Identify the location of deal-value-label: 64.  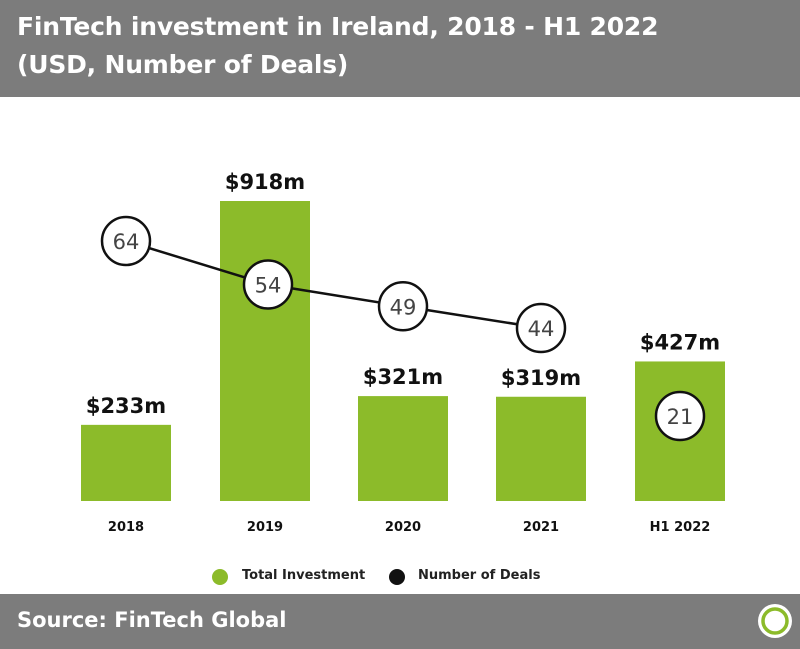
(126, 242).